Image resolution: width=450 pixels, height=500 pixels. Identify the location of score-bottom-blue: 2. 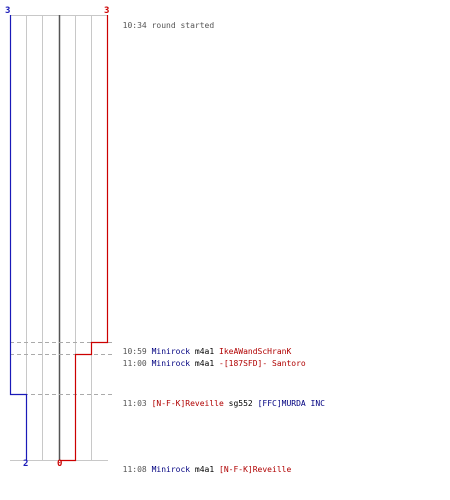
(26, 464).